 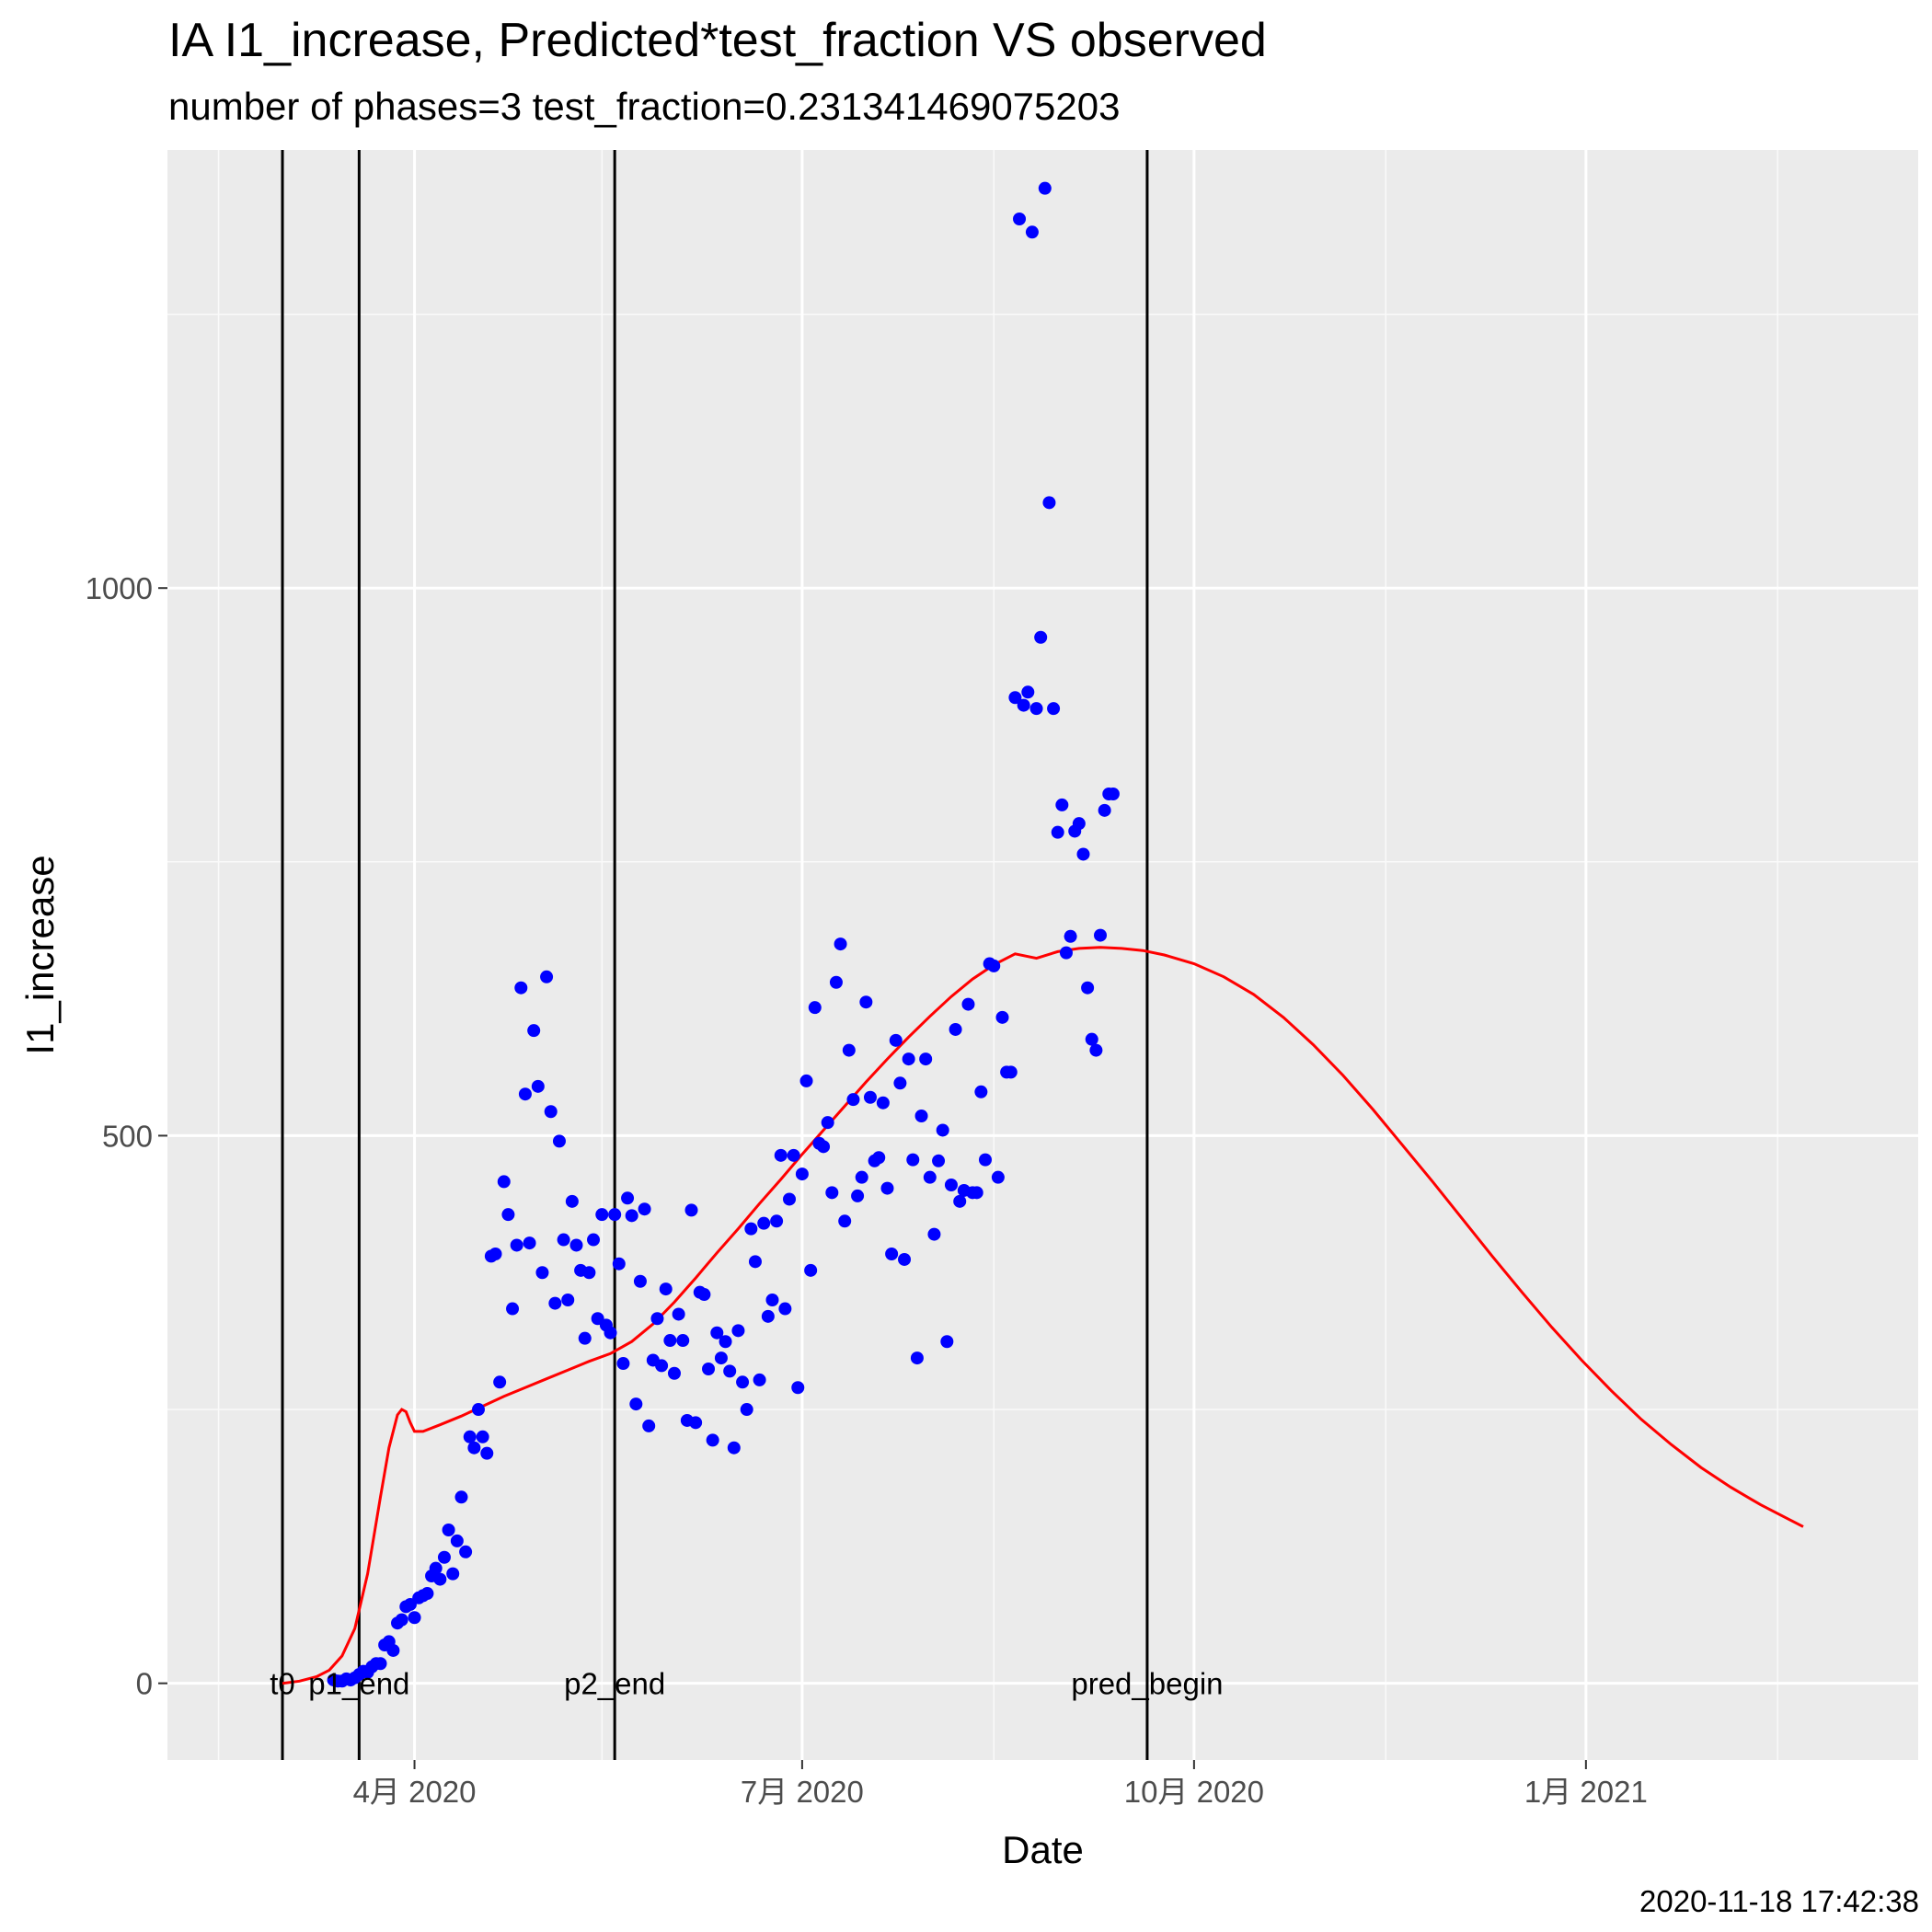 What do you see at coordinates (415, 1792) in the screenshot?
I see `x-tick-label: 4月 2020` at bounding box center [415, 1792].